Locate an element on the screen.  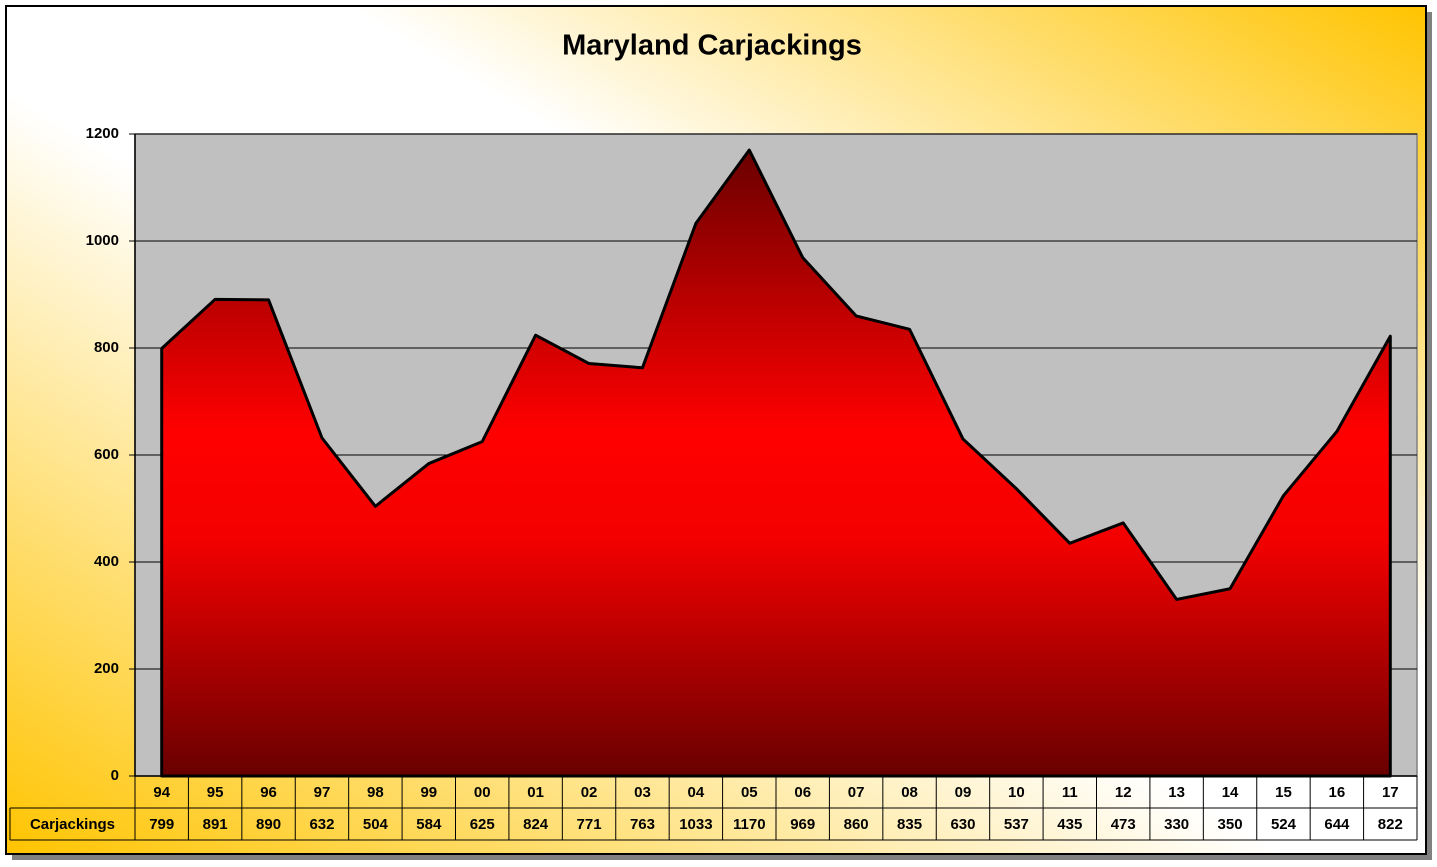
data-label: 435 is located at coordinates (1069, 824).